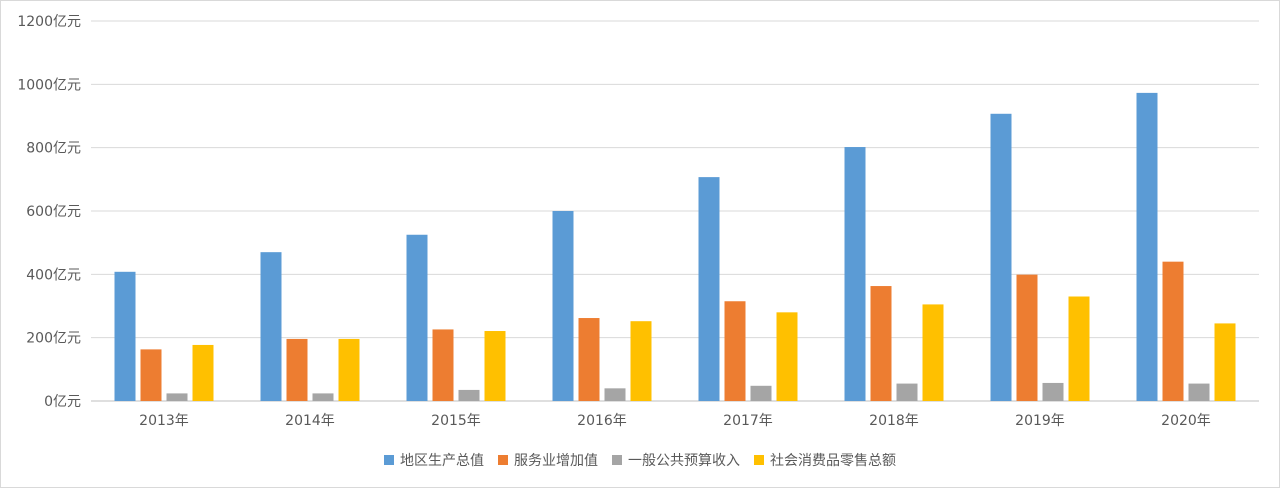 This screenshot has height=488, width=1280. I want to click on legend-item: 地区生产总值, so click(434, 460).